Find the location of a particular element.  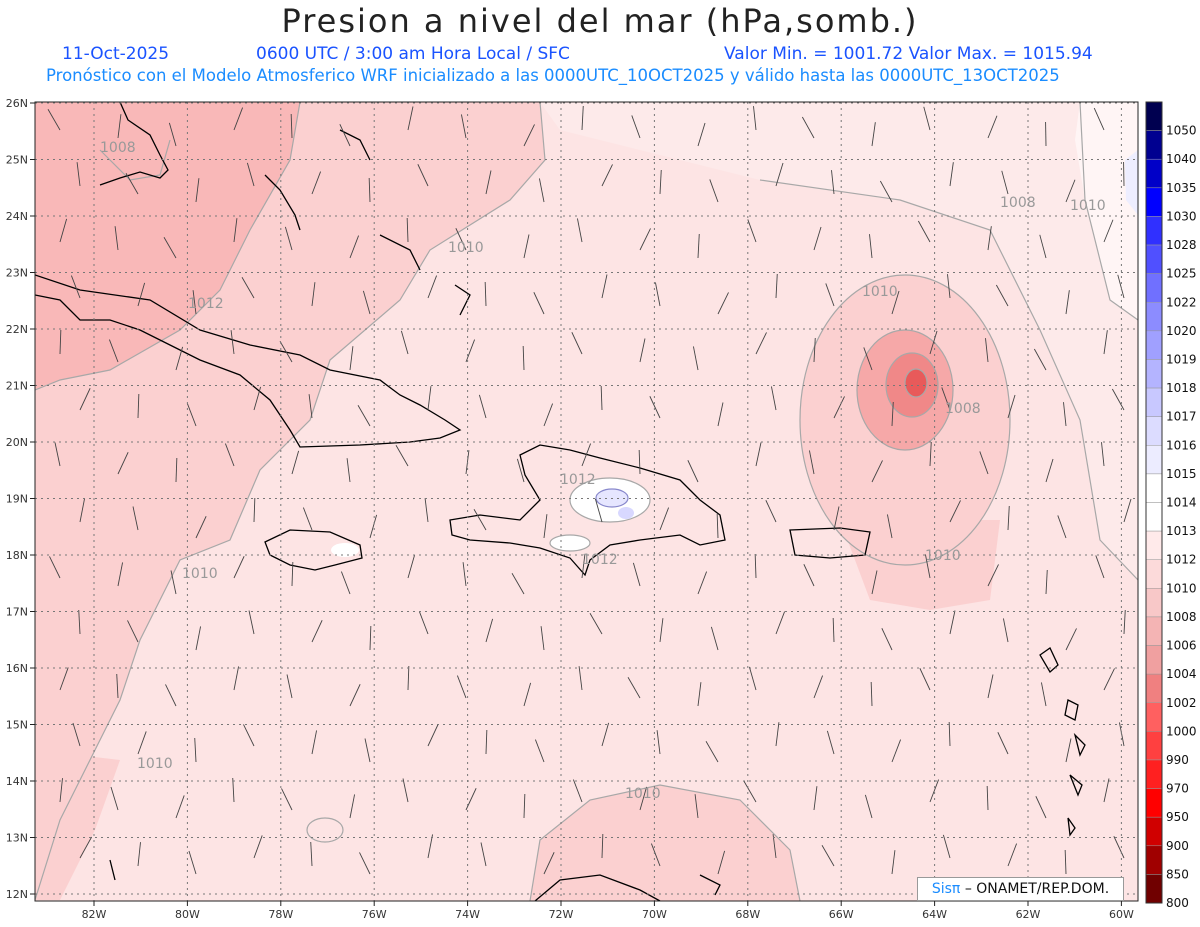

longitude-axis: 82W 80W 78W 76W 74W 72W 70W 68W 66W 64W 62W 60W is located at coordinates (608, 911).